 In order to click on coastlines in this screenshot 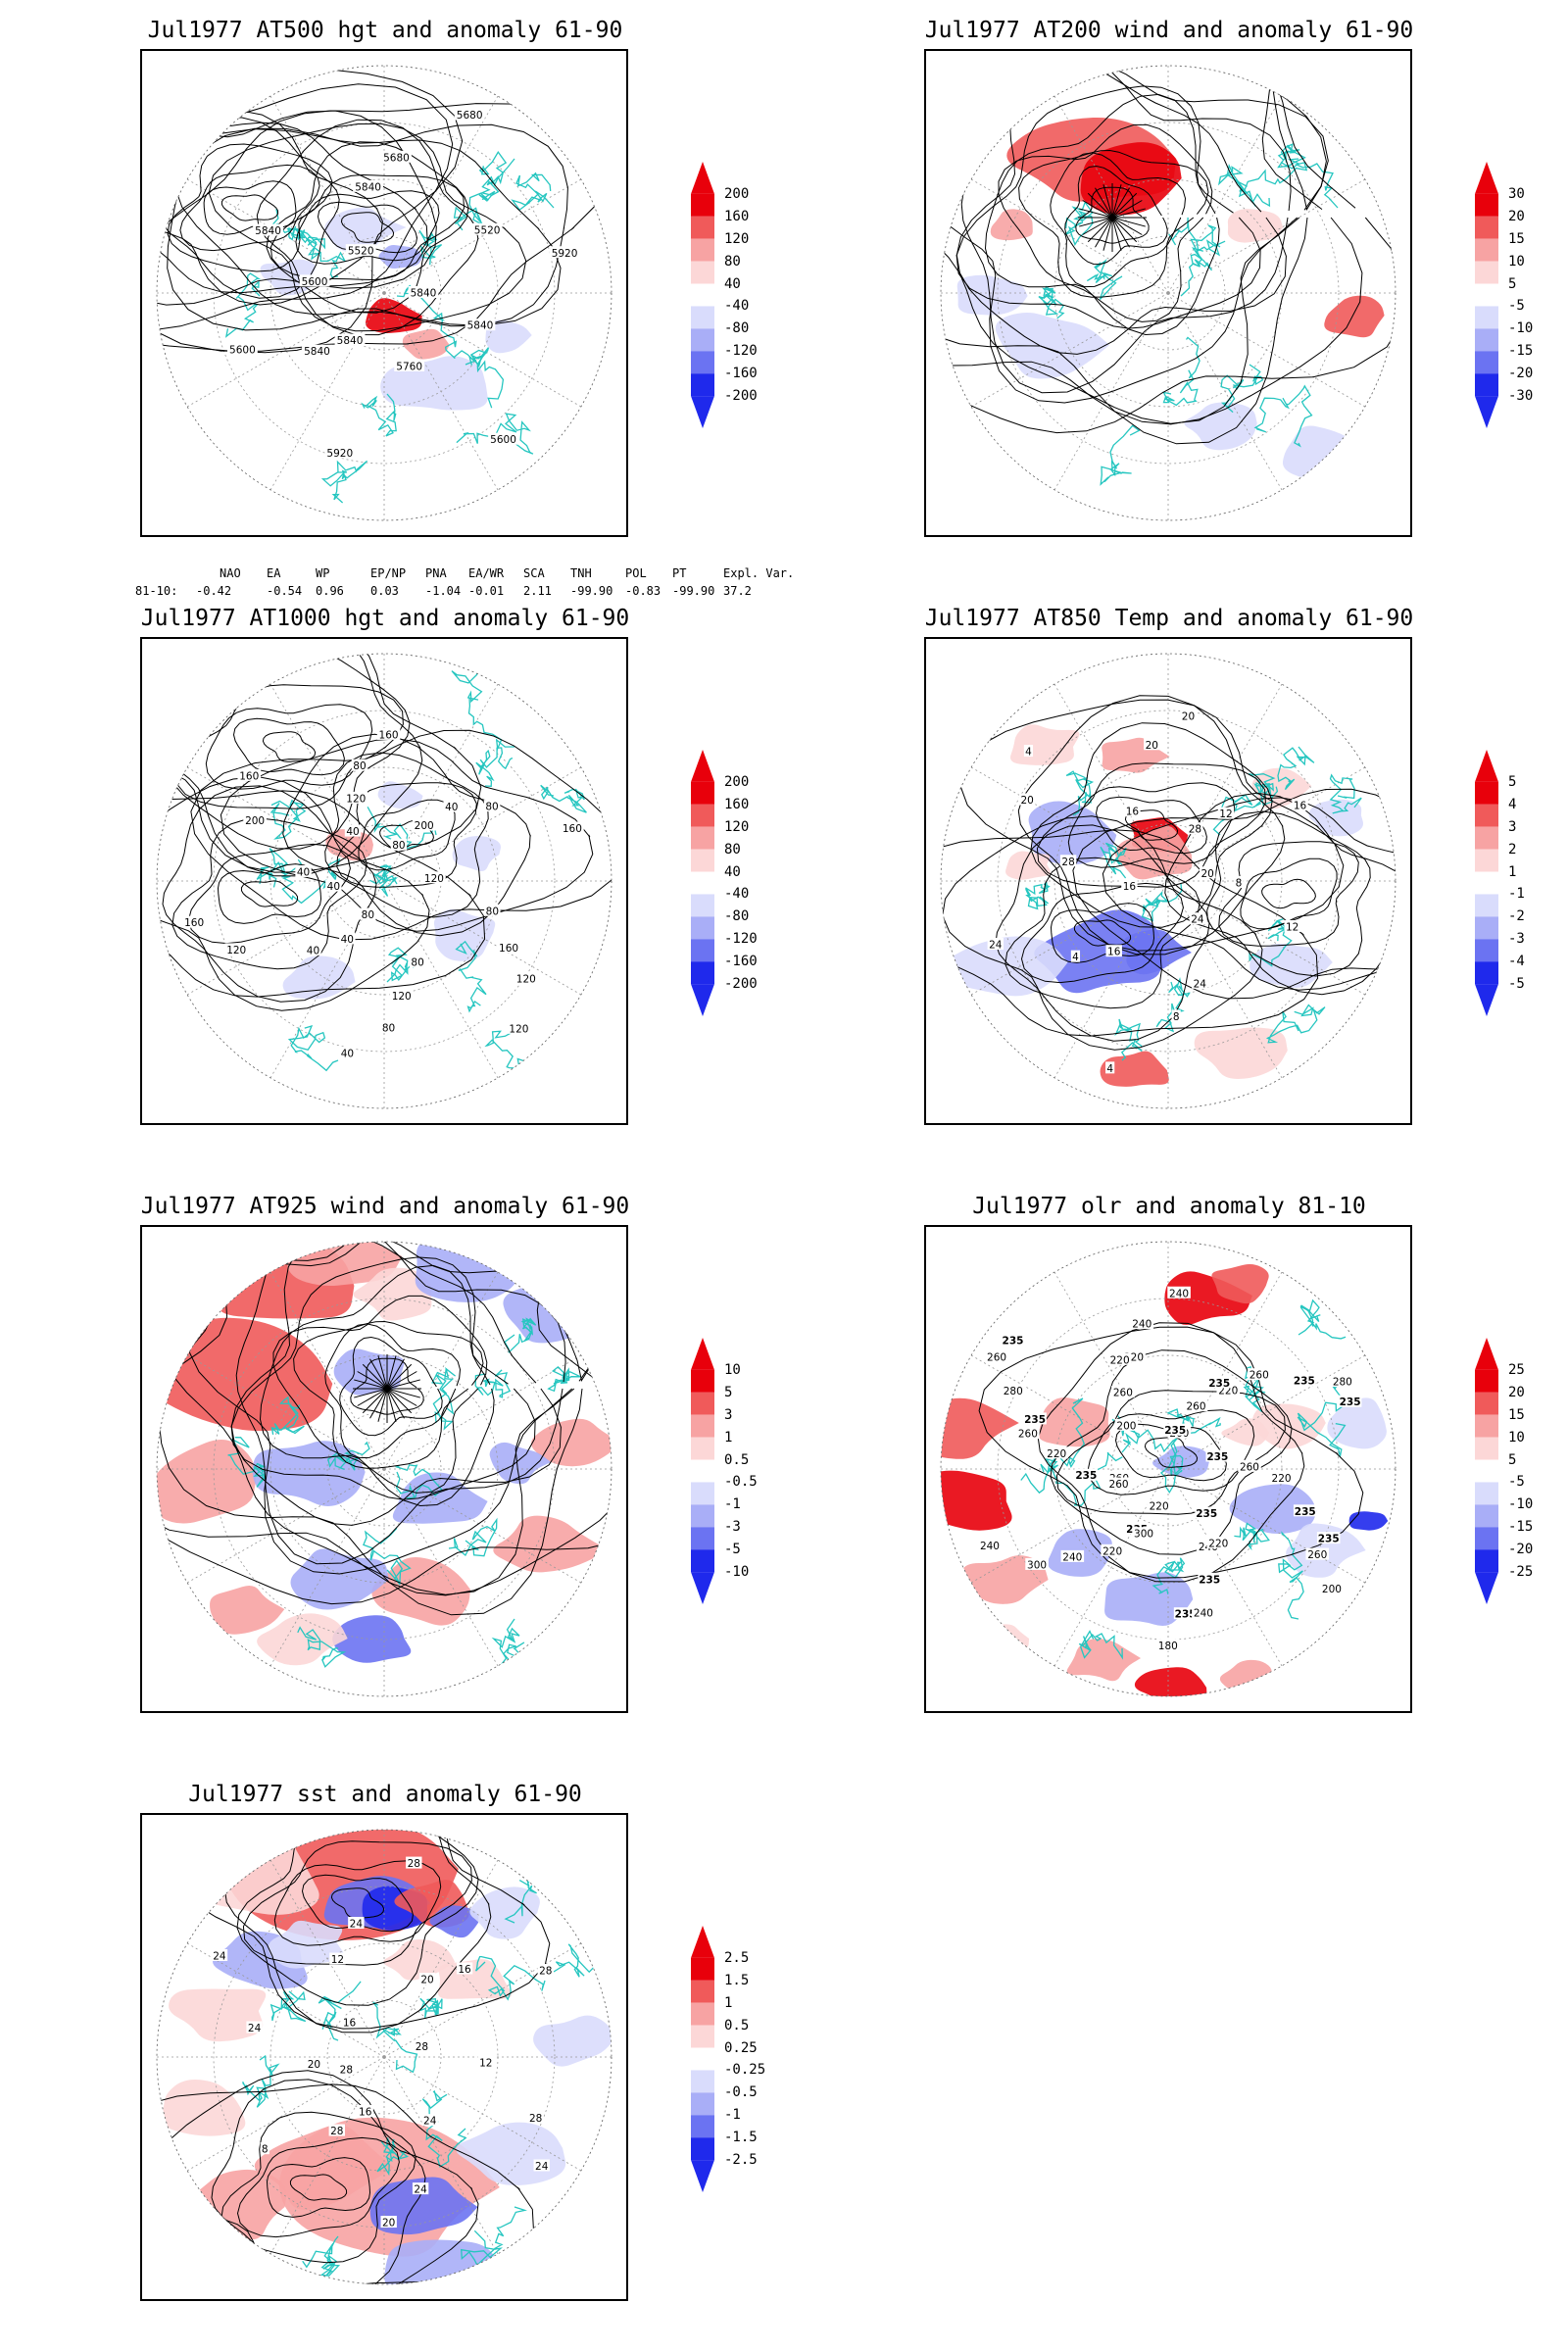, I will do `click(404, 1492)`.